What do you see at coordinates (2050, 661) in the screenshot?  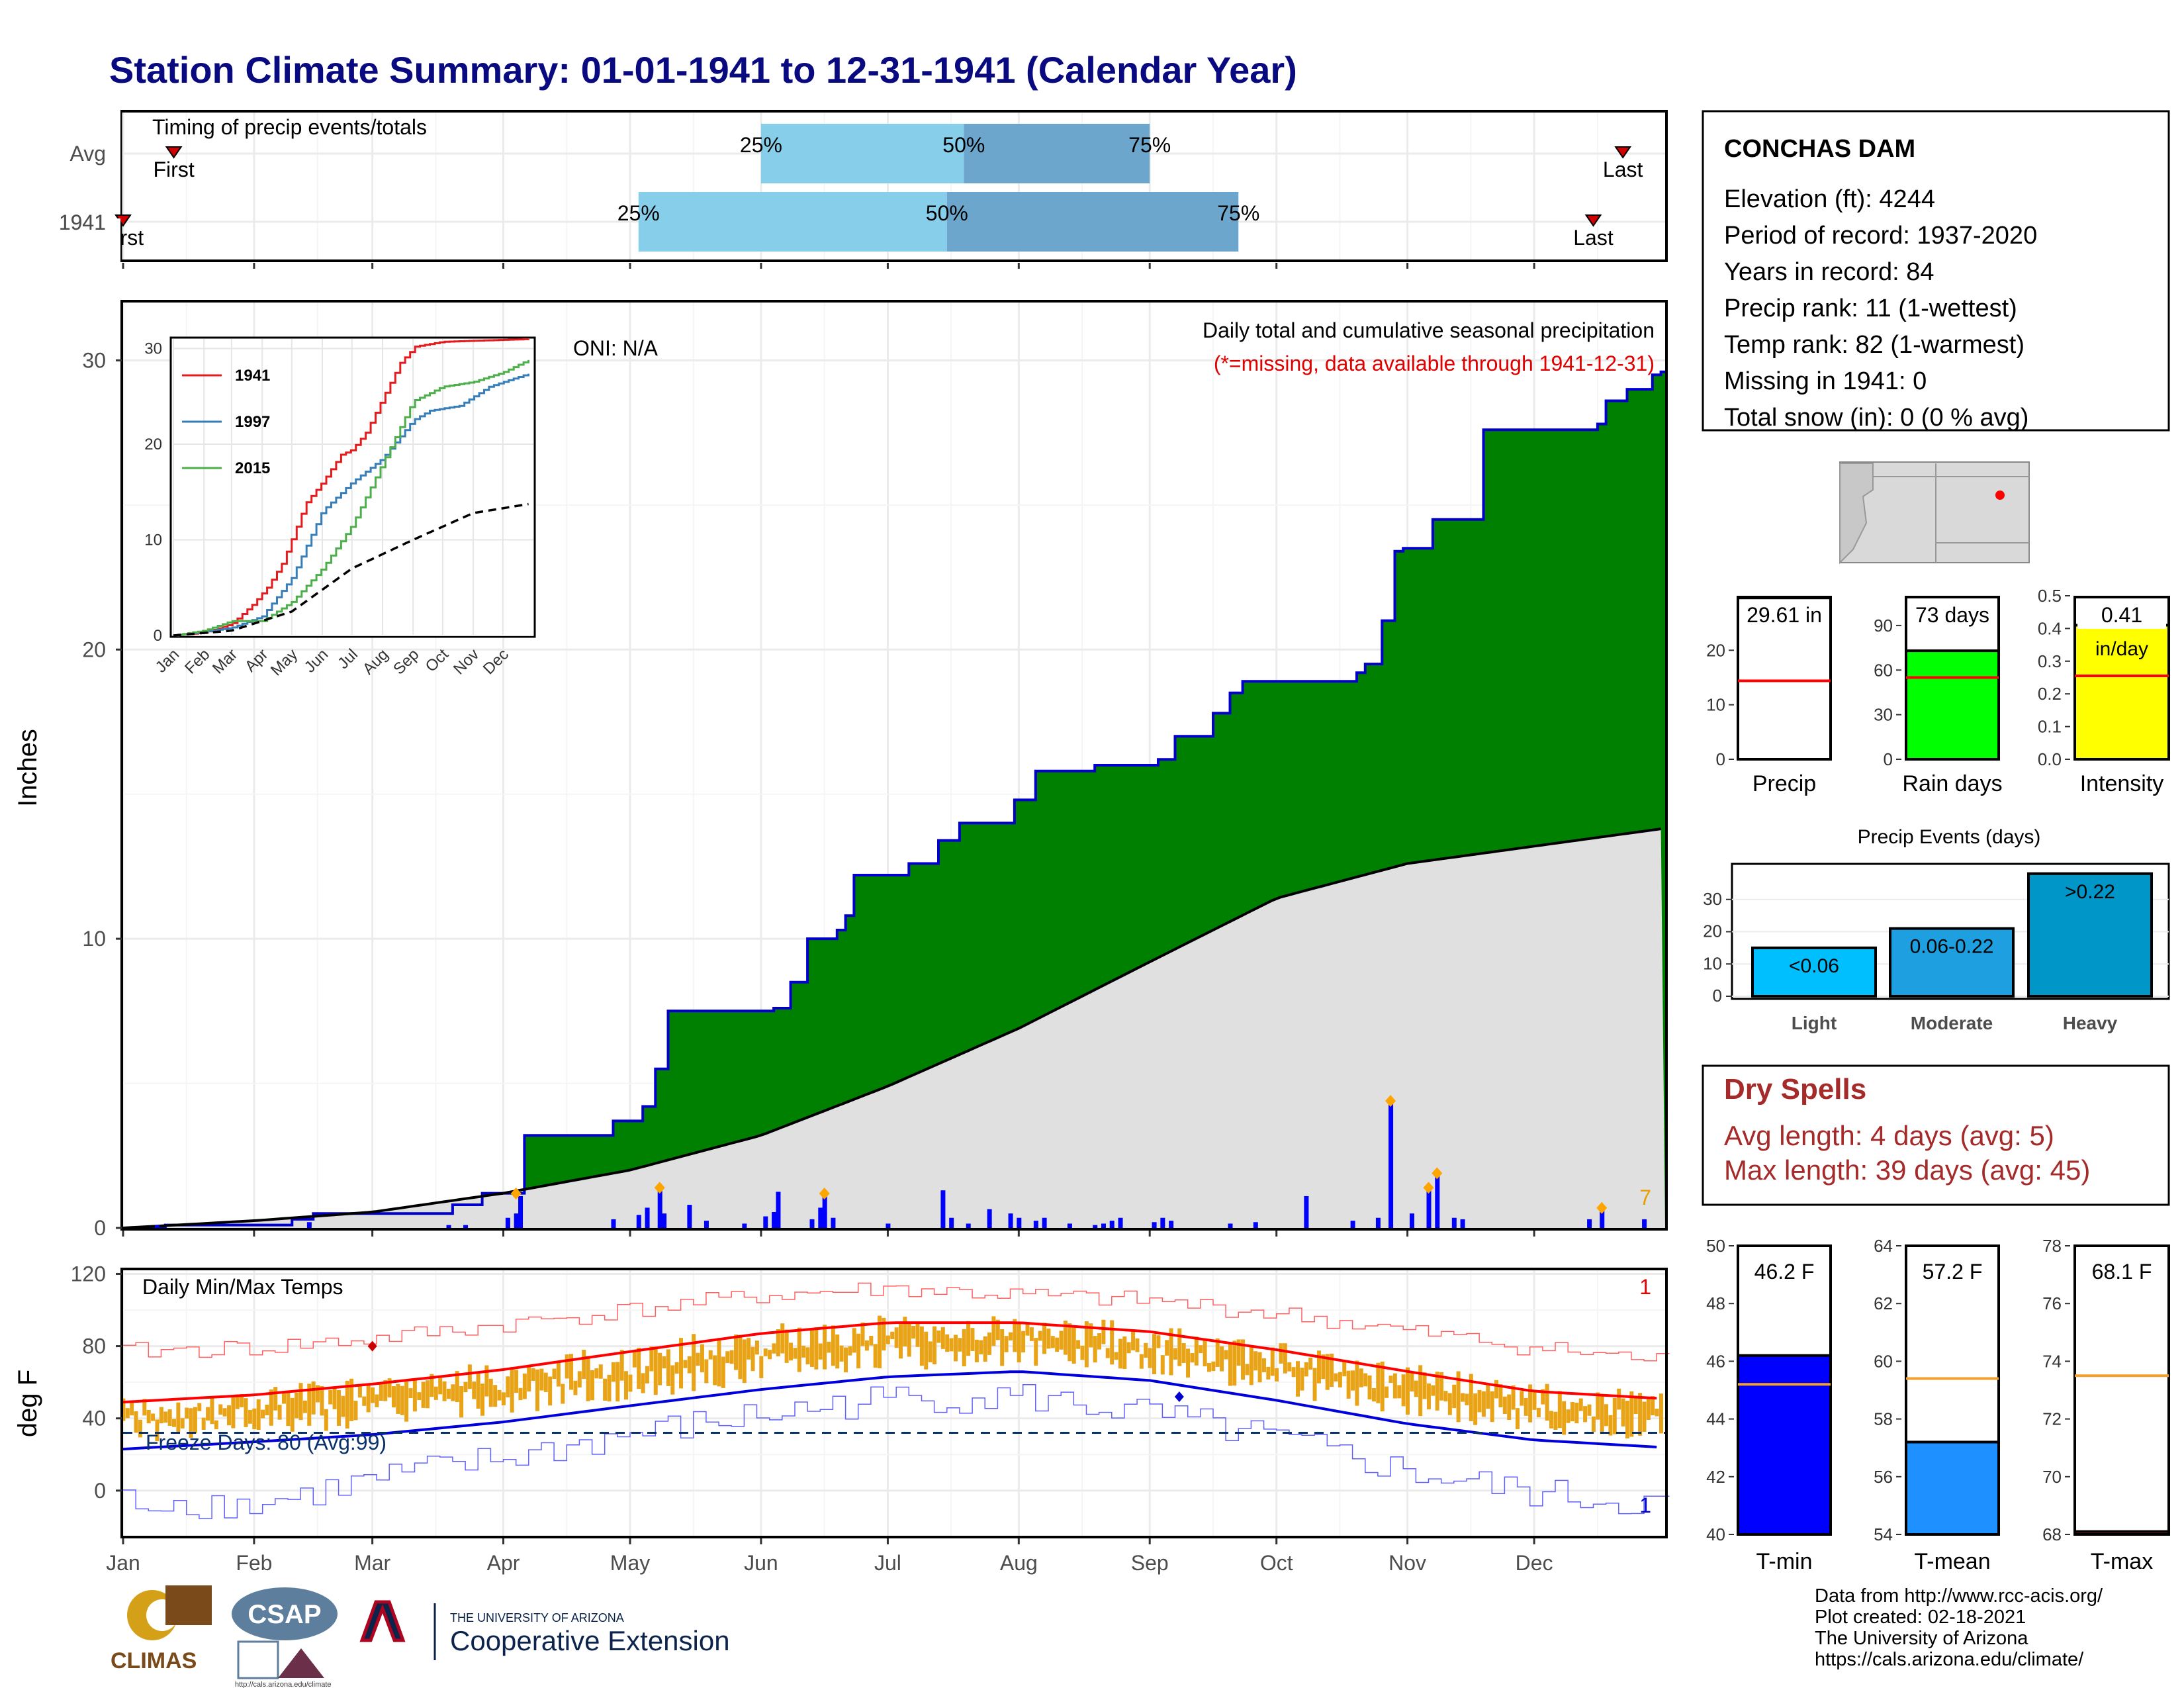 I see `mini-bar-ytick-label: 0.3` at bounding box center [2050, 661].